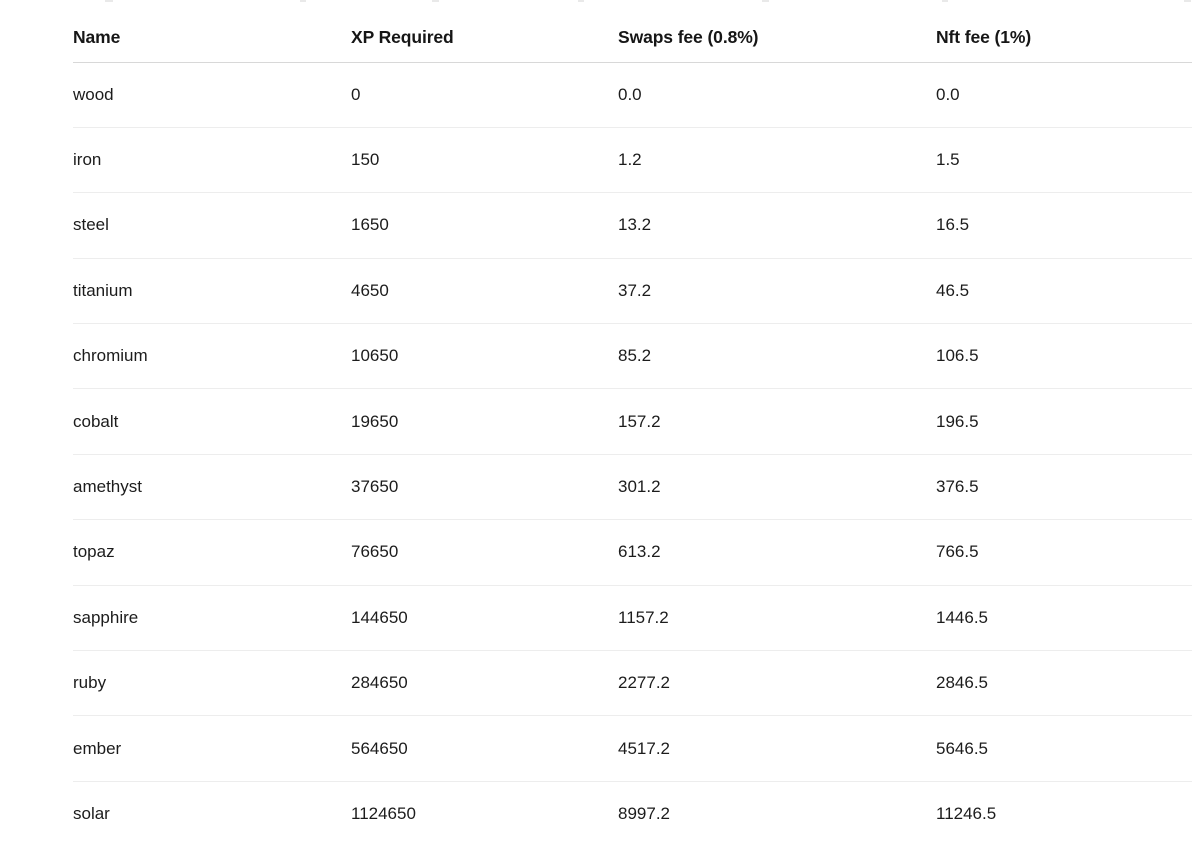 This screenshot has width=1200, height=851. What do you see at coordinates (484, 748) in the screenshot?
I see `cell-xp: 564650` at bounding box center [484, 748].